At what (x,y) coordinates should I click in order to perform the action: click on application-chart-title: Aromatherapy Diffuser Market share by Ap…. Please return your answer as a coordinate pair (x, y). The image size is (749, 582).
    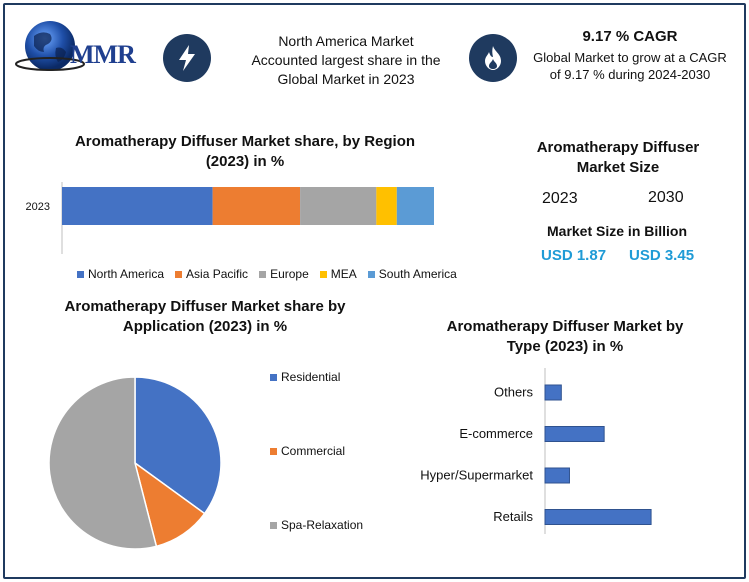
    Looking at the image, I should click on (205, 316).